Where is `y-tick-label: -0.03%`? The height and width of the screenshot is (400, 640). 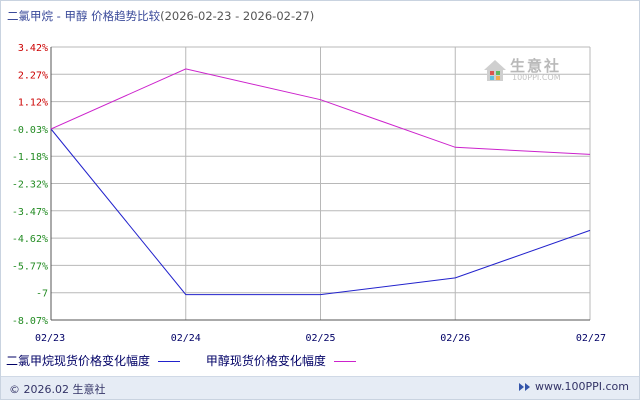
y-tick-label: -0.03% is located at coordinates (30, 130).